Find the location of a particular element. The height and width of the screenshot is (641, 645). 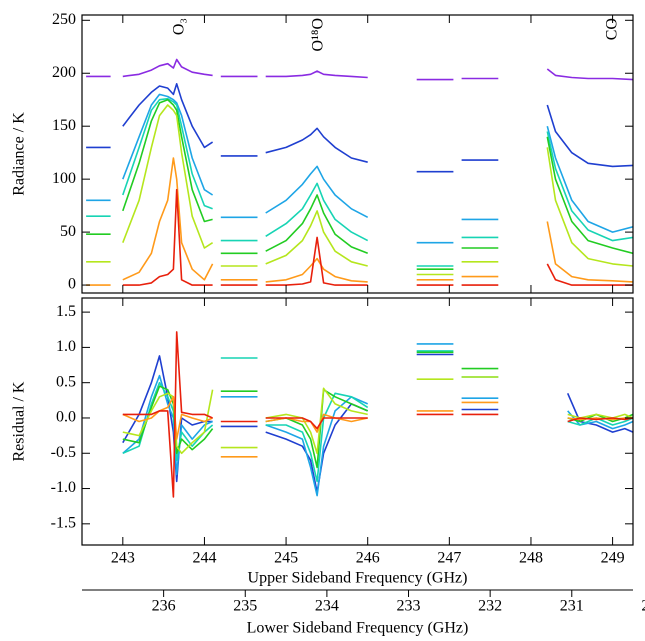

y-tick-label: 0 is located at coordinates (72, 284).